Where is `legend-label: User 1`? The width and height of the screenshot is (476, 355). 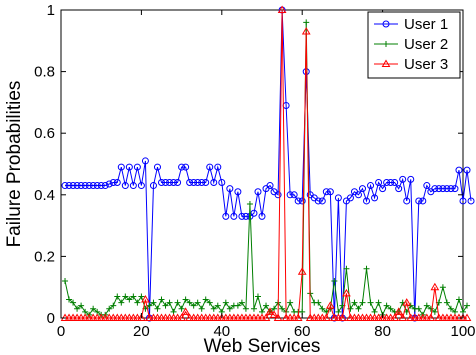 legend-label: User 1 is located at coordinates (426, 24).